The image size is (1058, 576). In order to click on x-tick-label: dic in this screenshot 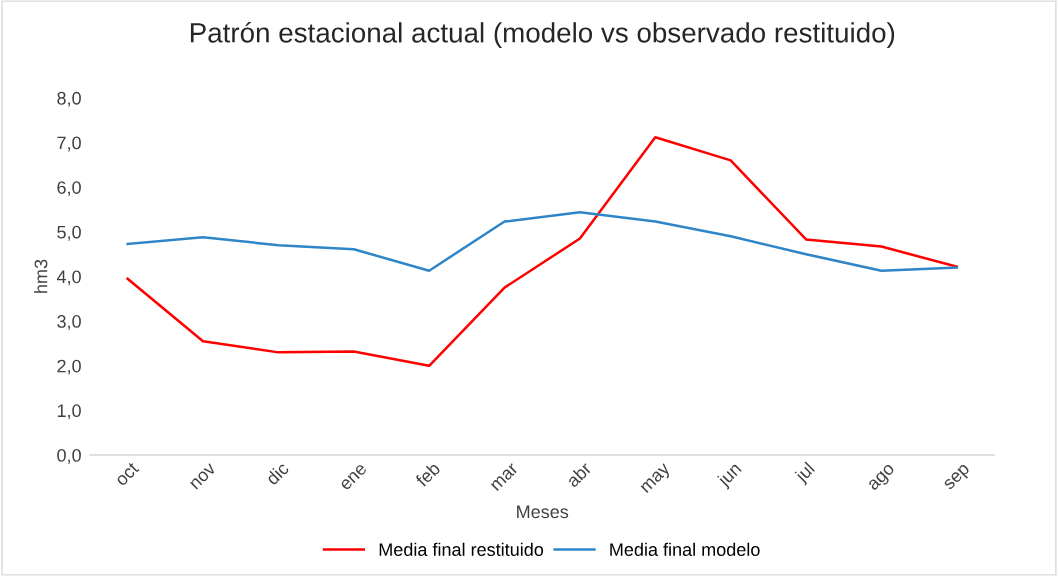, I will do `click(277, 473)`.